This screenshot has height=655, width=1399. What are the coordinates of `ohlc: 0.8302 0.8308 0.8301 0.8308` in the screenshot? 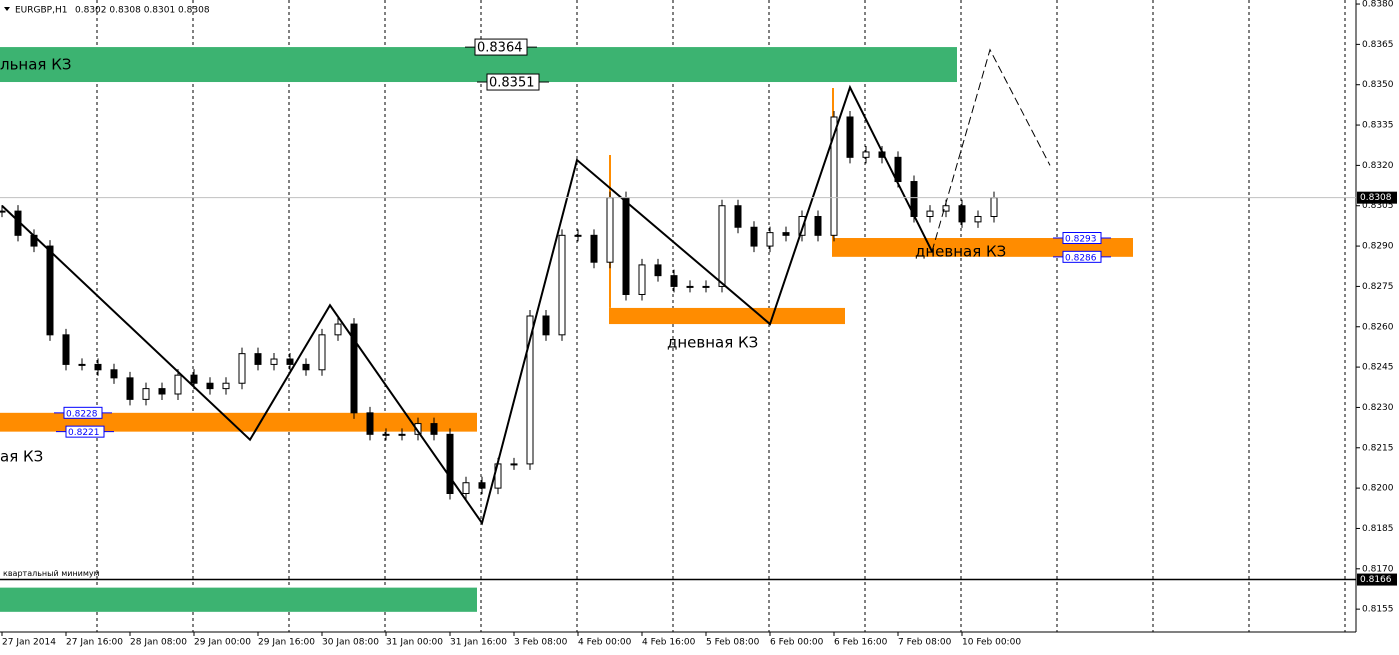 It's located at (142, 11).